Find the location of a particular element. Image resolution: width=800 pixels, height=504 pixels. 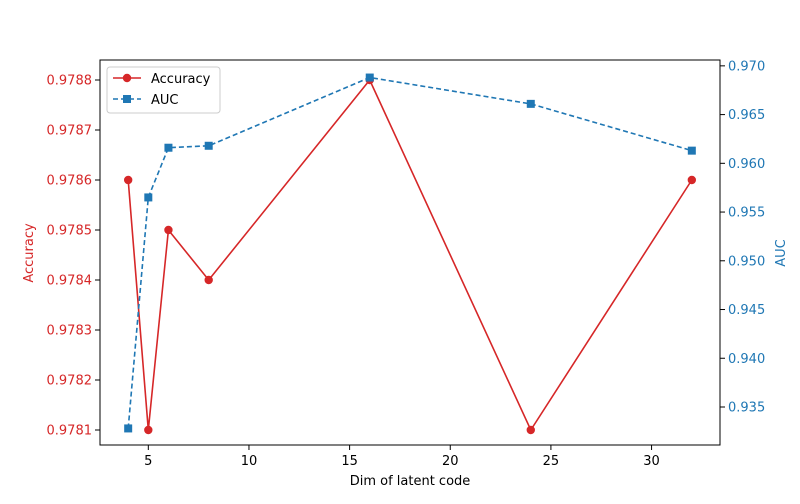

left-y-tick-label: 0.9785 is located at coordinates (70, 231).